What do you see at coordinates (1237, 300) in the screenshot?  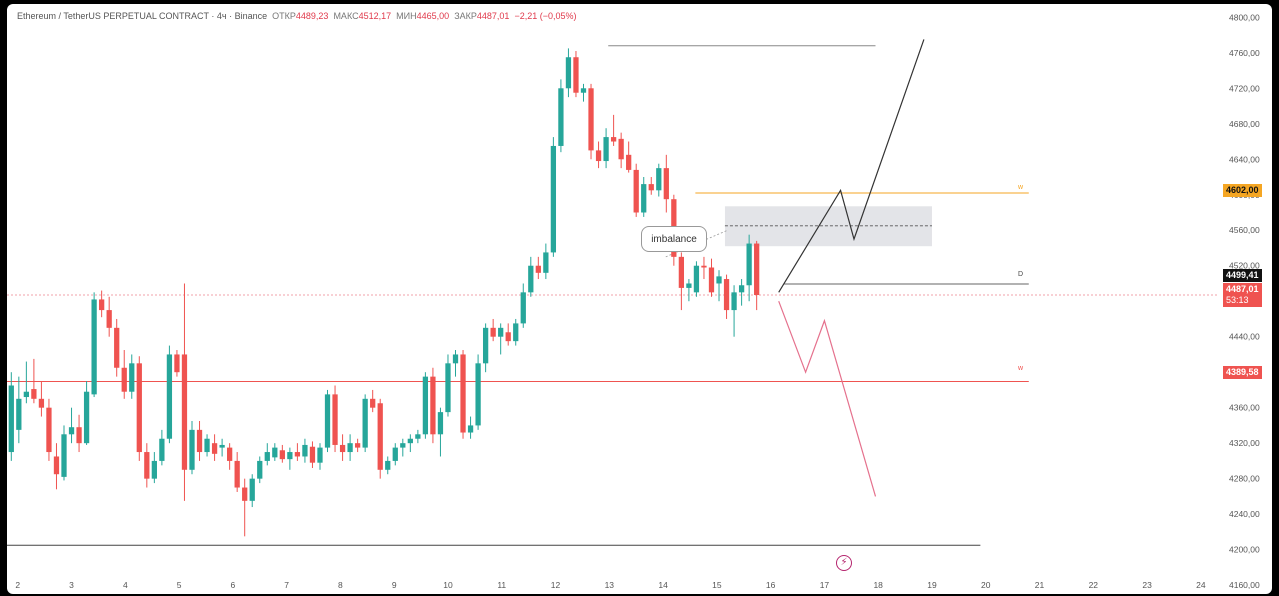 I see `candle-timer: 53:13` at bounding box center [1237, 300].